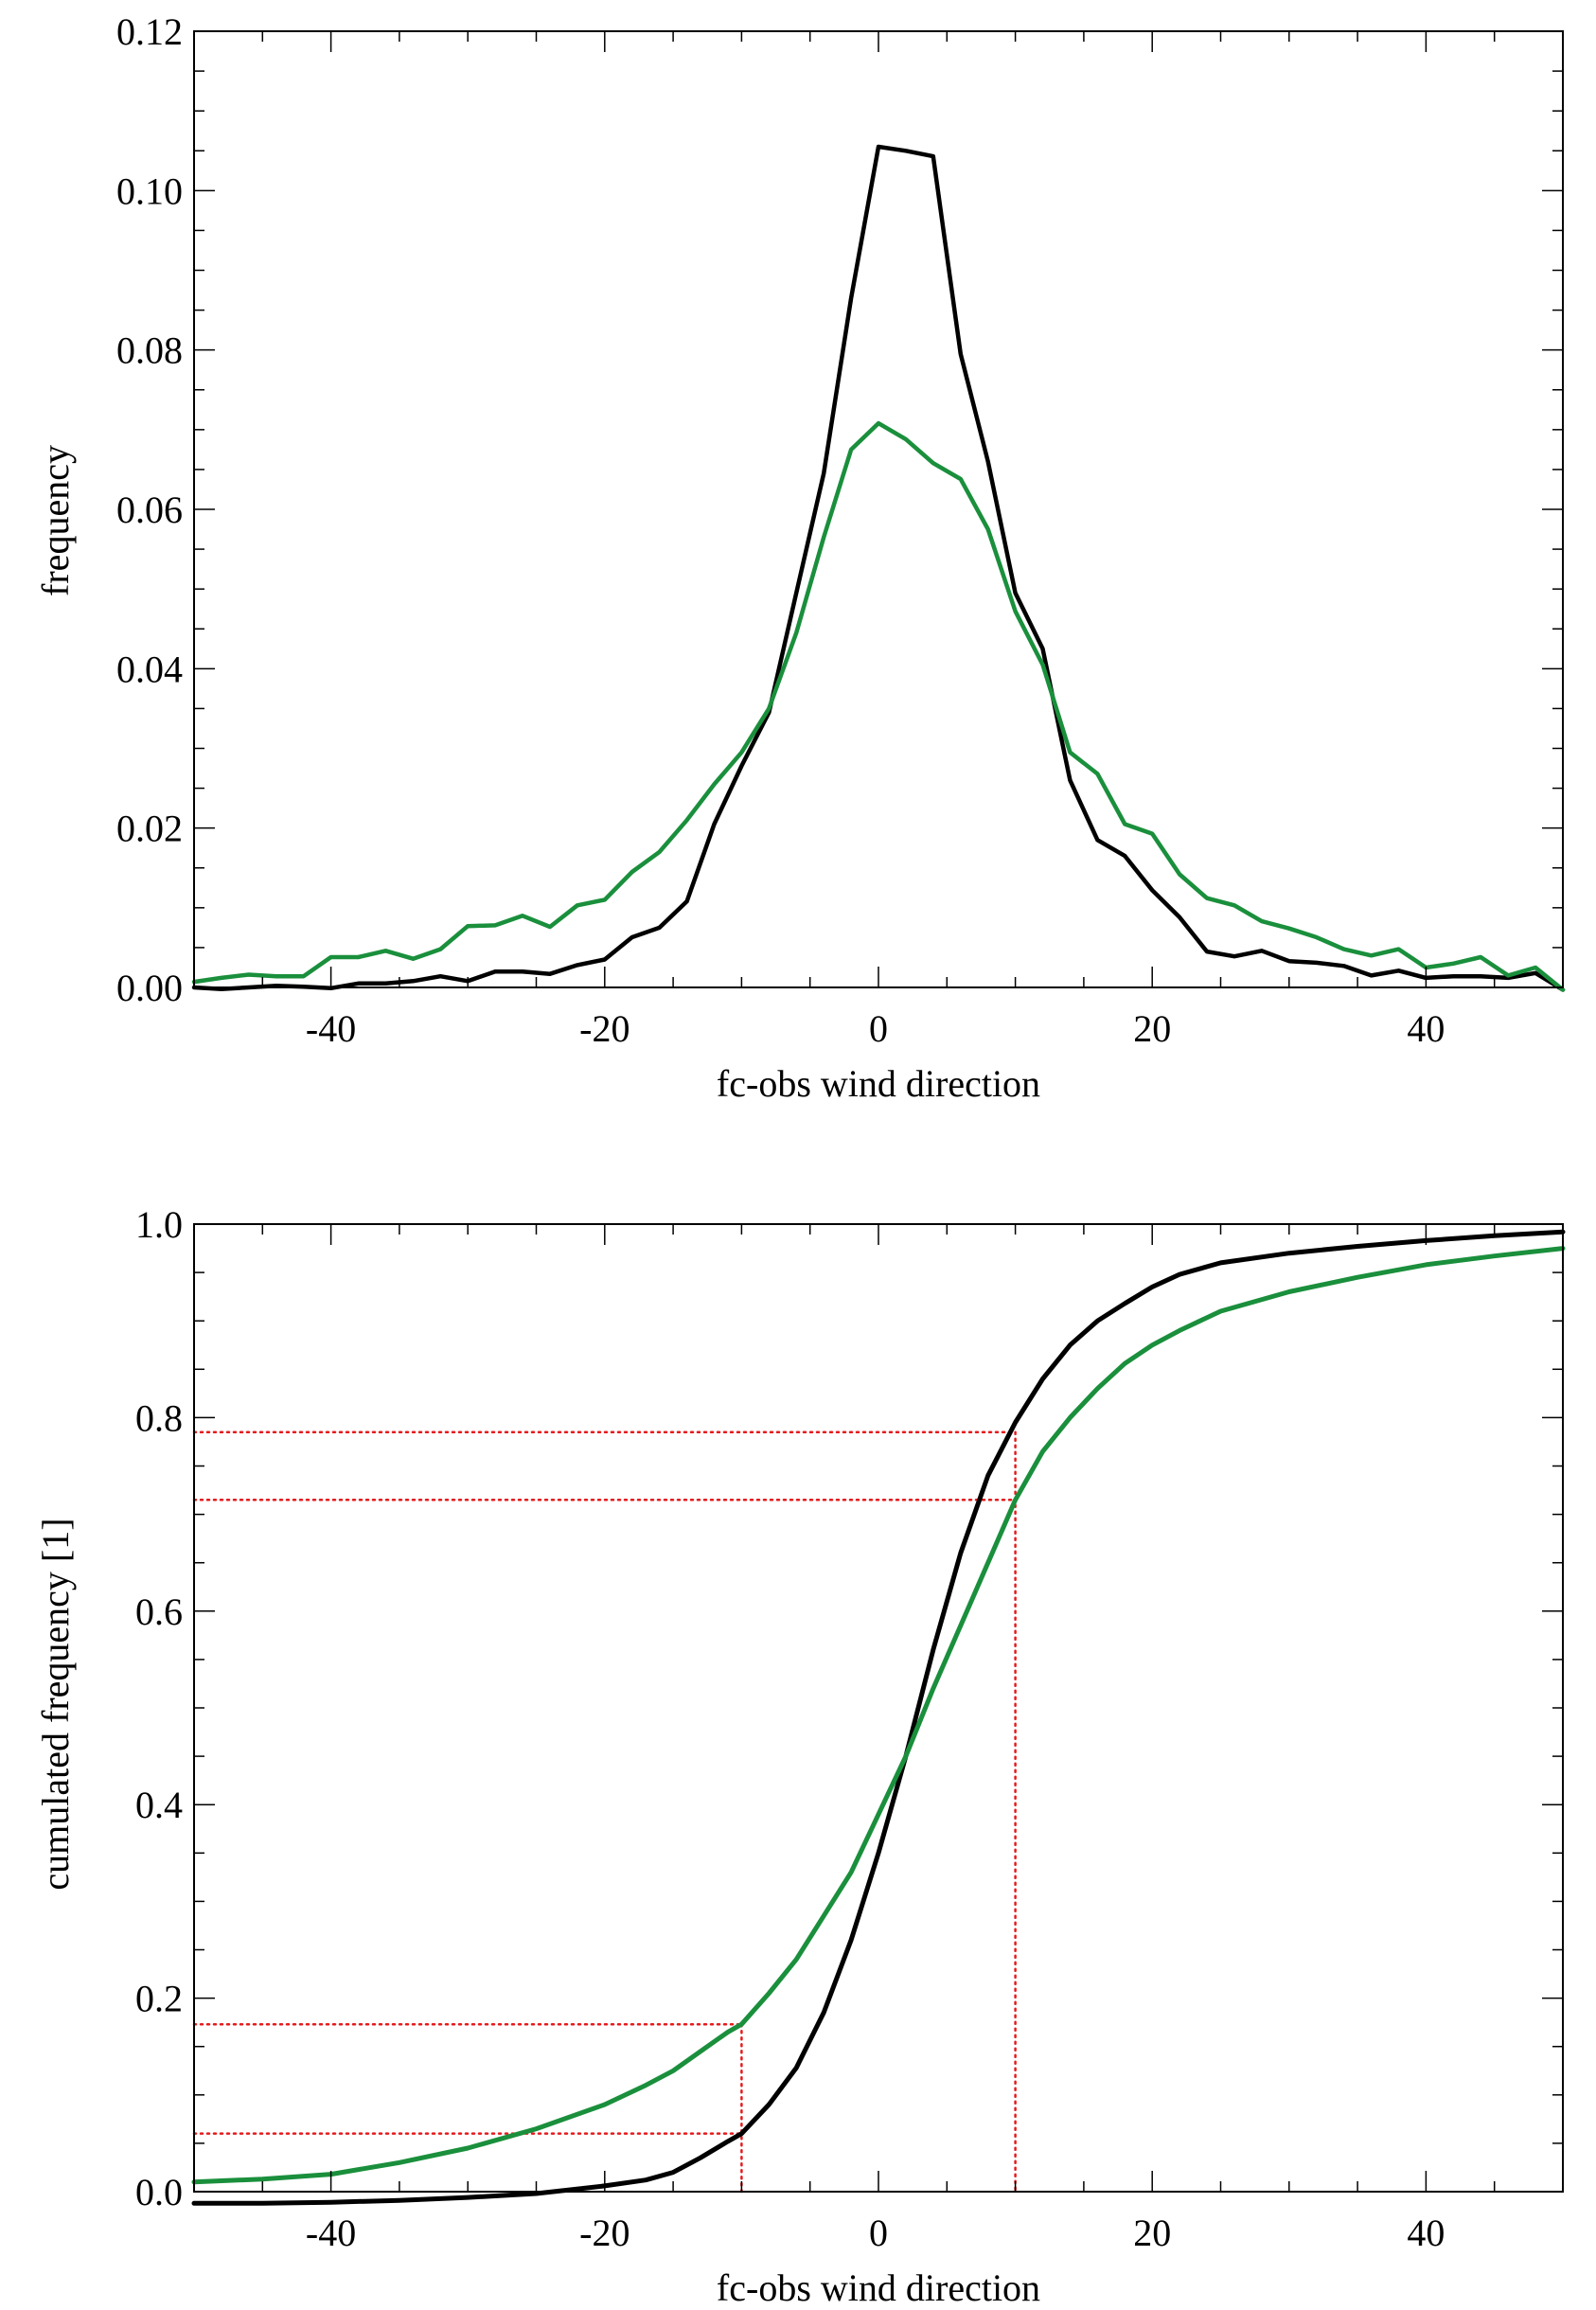 Image resolution: width=1596 pixels, height=2310 pixels. Describe the element at coordinates (149, 31) in the screenshot. I see `y-tick-label: 0.12` at that location.